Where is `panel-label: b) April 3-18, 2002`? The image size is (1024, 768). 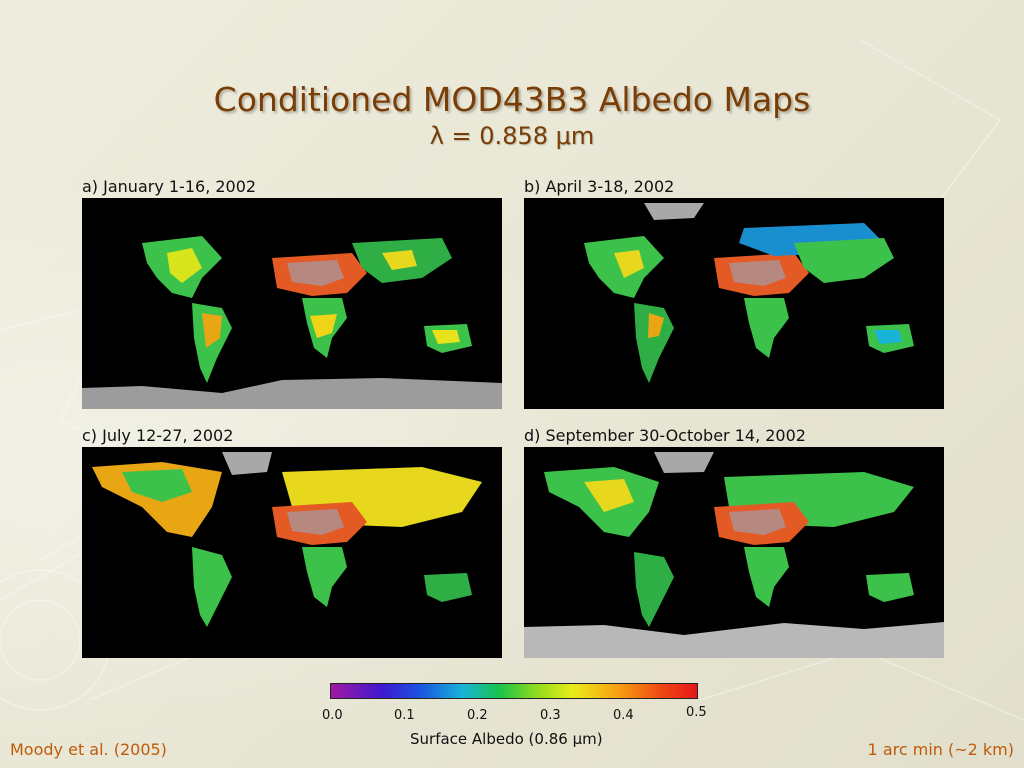
panel-label: b) April 3-18, 2002 is located at coordinates (599, 186).